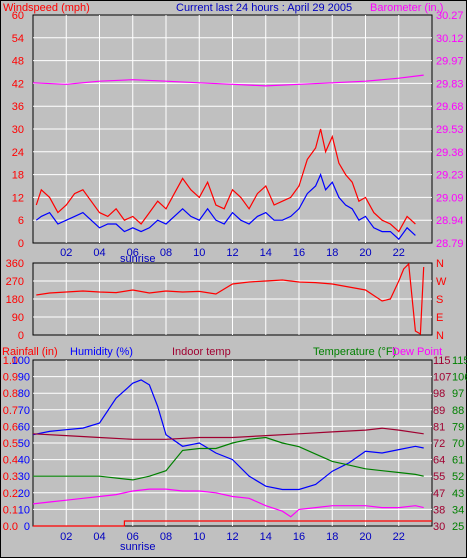 Image resolution: width=467 pixels, height=558 pixels. I want to click on temperature-label: Temperature (°F), so click(354, 352).